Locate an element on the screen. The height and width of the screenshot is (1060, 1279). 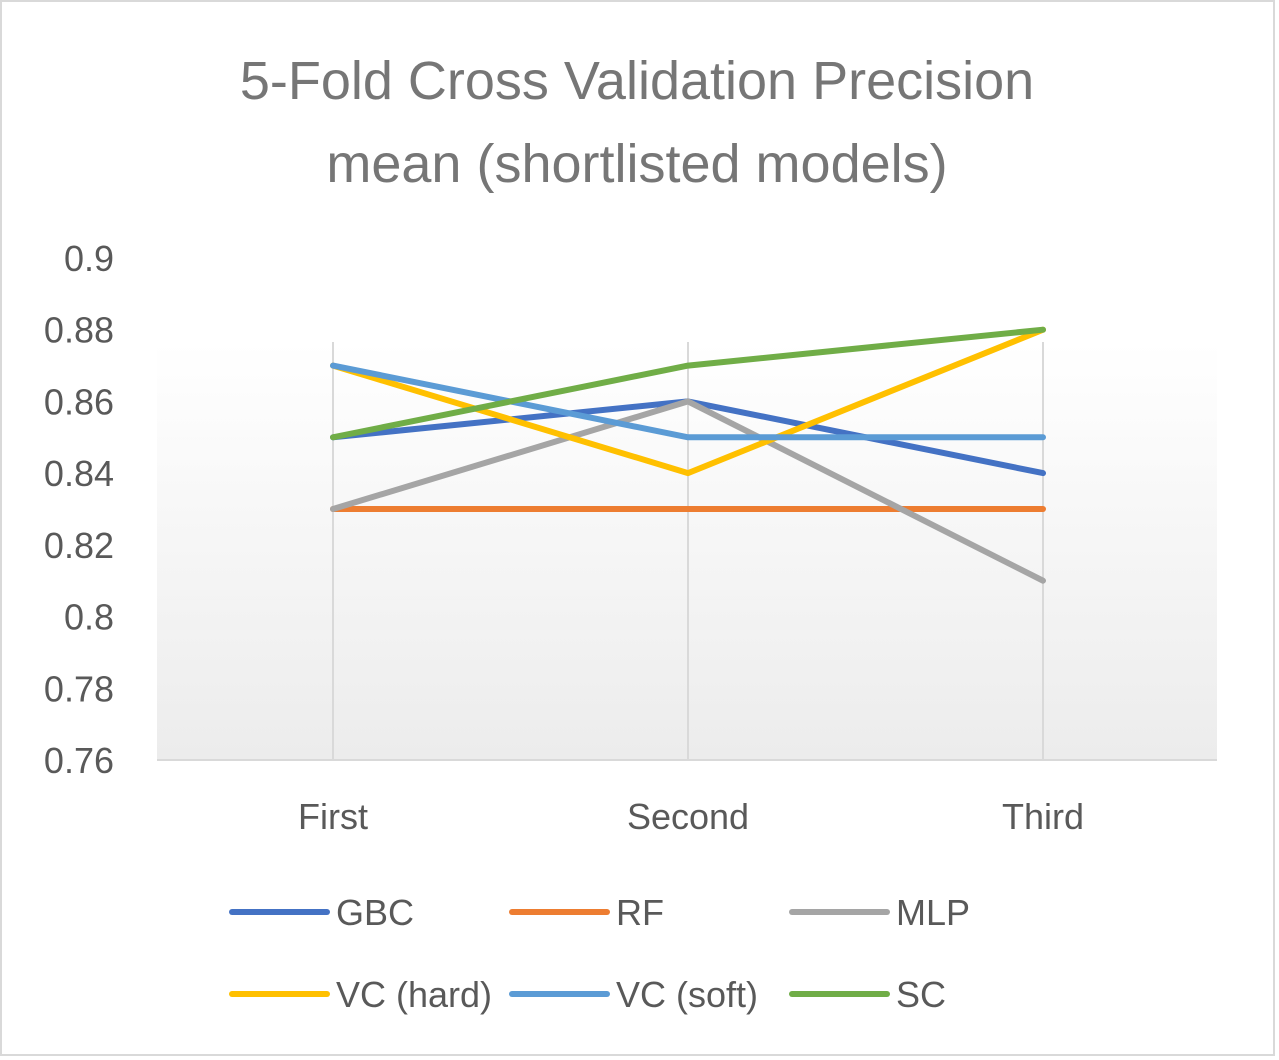
legend-label-rf: RF is located at coordinates (640, 912).